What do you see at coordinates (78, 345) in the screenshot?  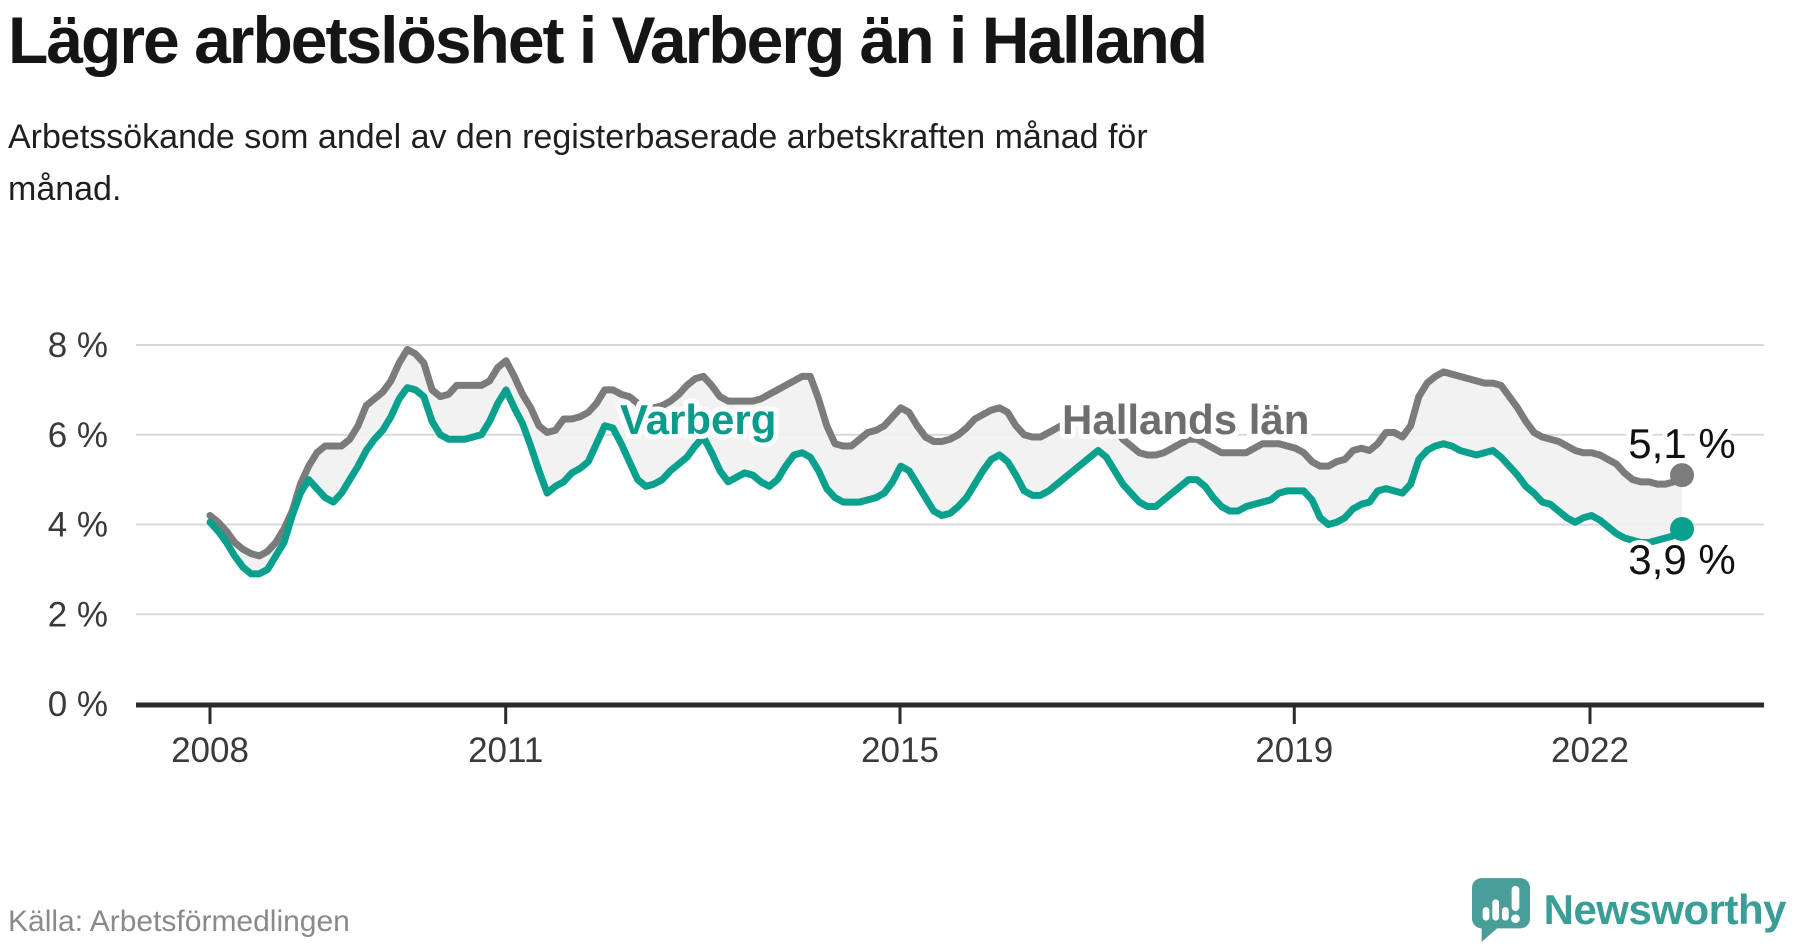 I see `y-axis-label-8: 8 %` at bounding box center [78, 345].